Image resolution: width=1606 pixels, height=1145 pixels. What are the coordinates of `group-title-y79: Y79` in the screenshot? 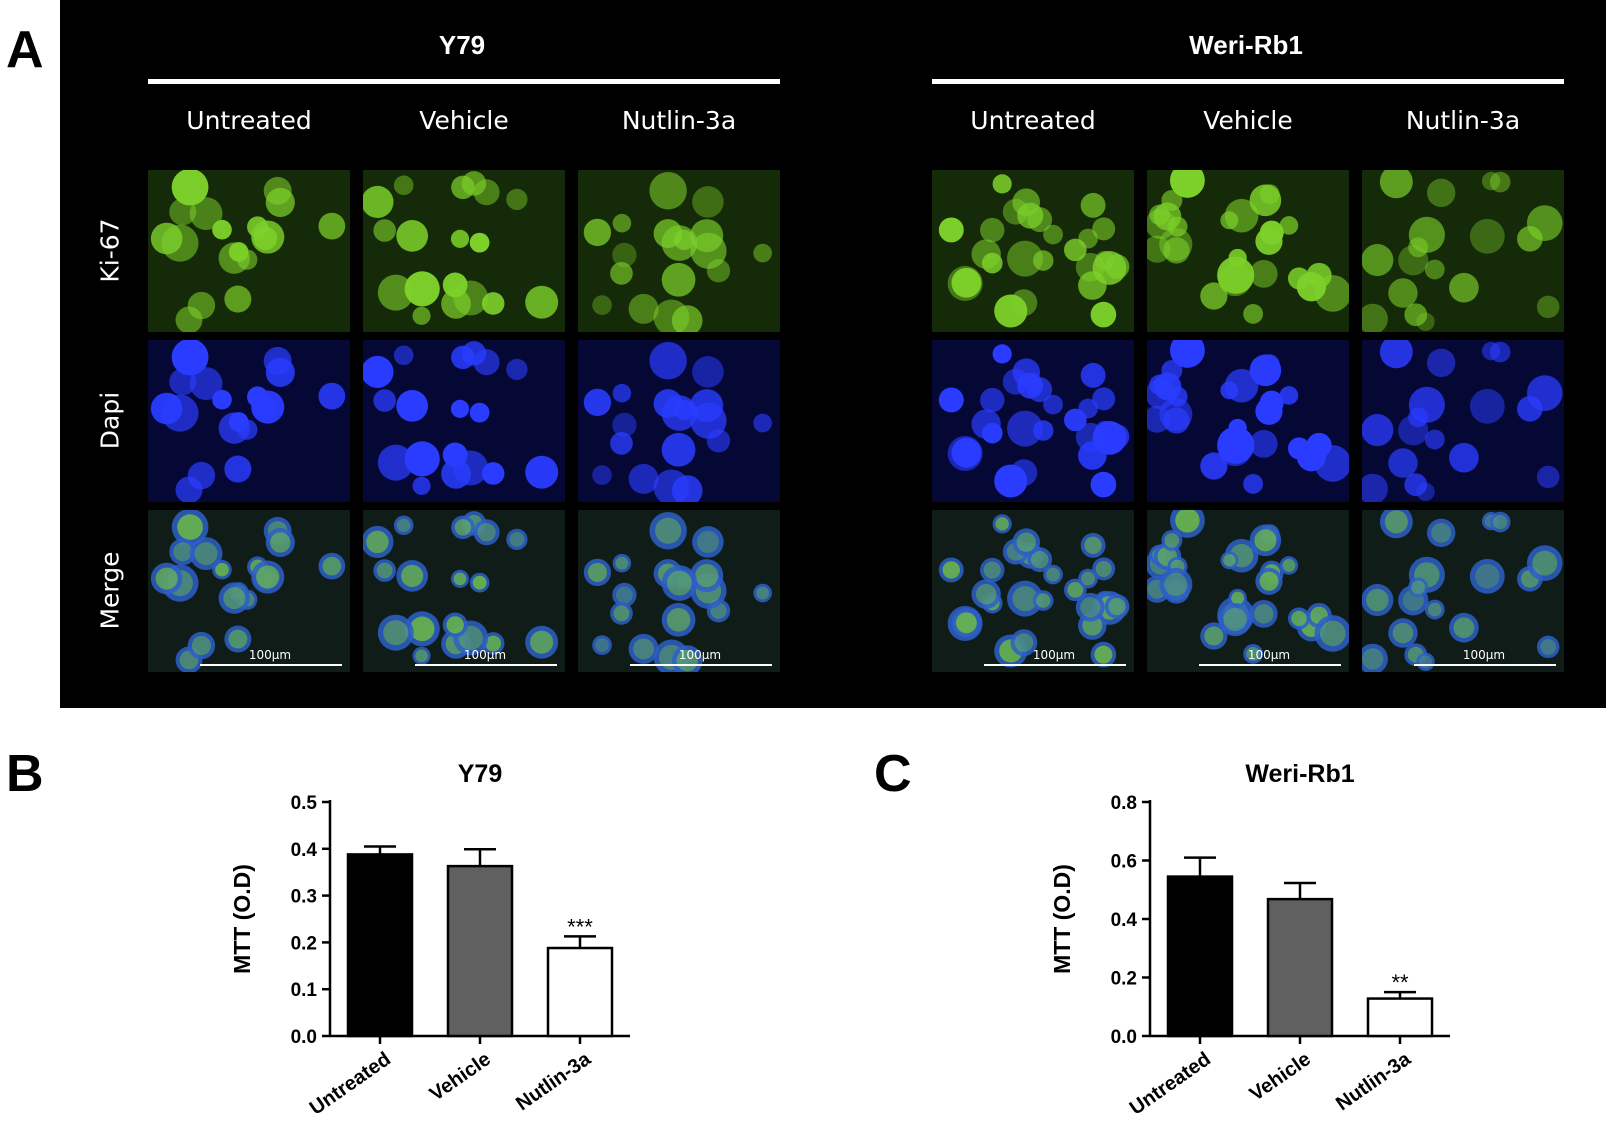 It's located at (462, 45).